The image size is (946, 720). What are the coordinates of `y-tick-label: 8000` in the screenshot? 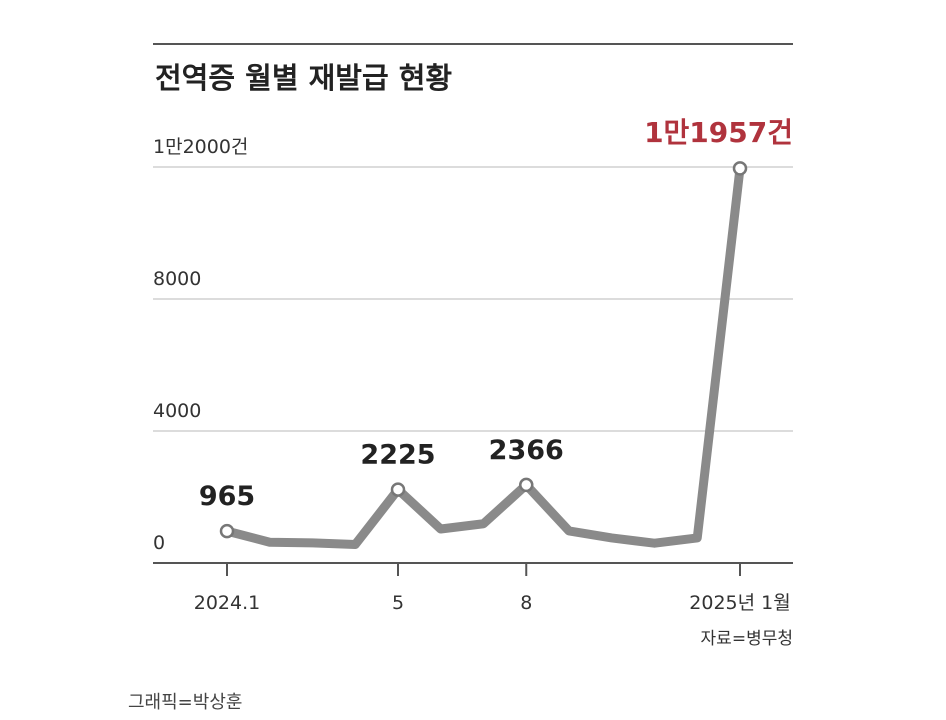 It's located at (177, 279).